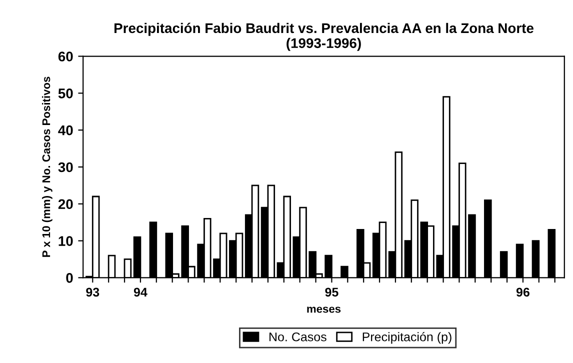 This screenshot has width=573, height=363. Describe the element at coordinates (65, 57) in the screenshot. I see `y-tick-label: 60` at that location.